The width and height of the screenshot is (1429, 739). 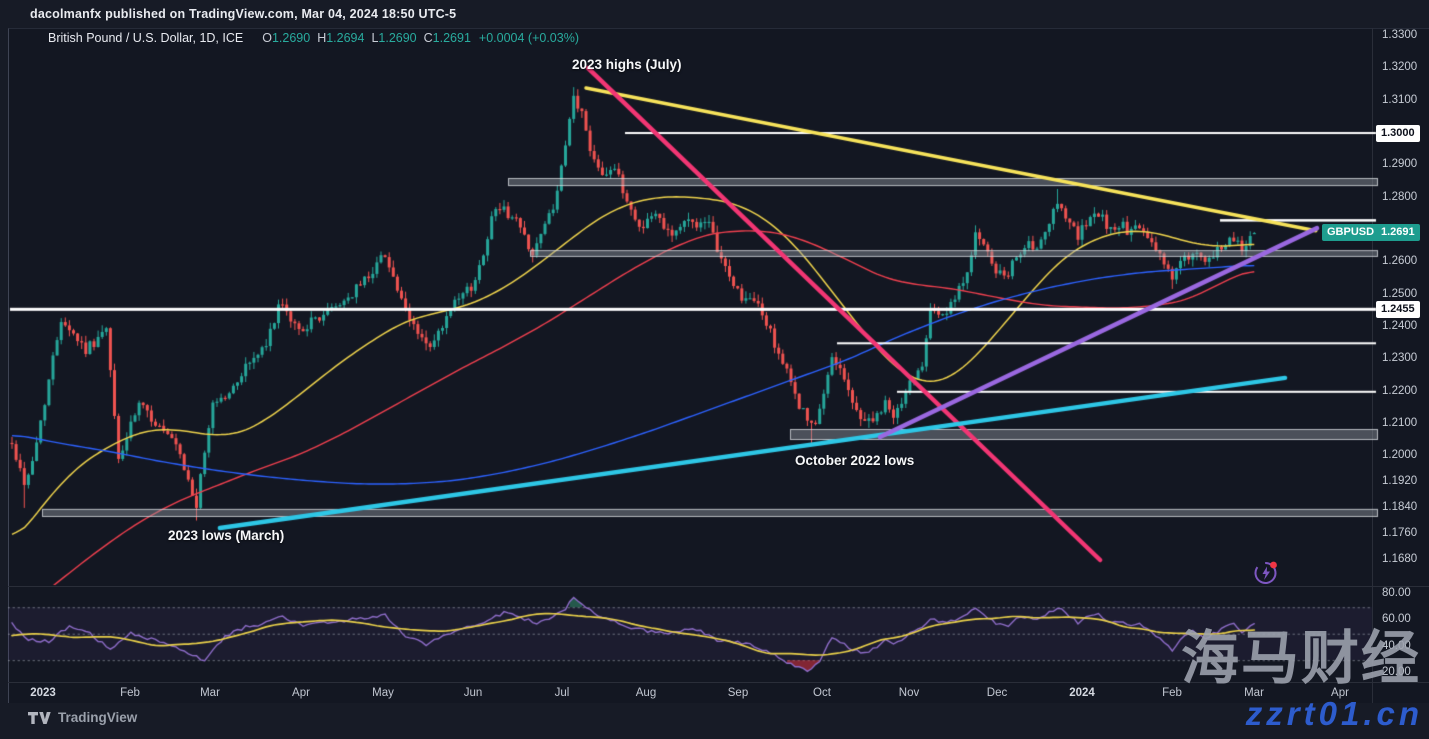 I want to click on price-tick-label: 1.1840, so click(x=1400, y=507).